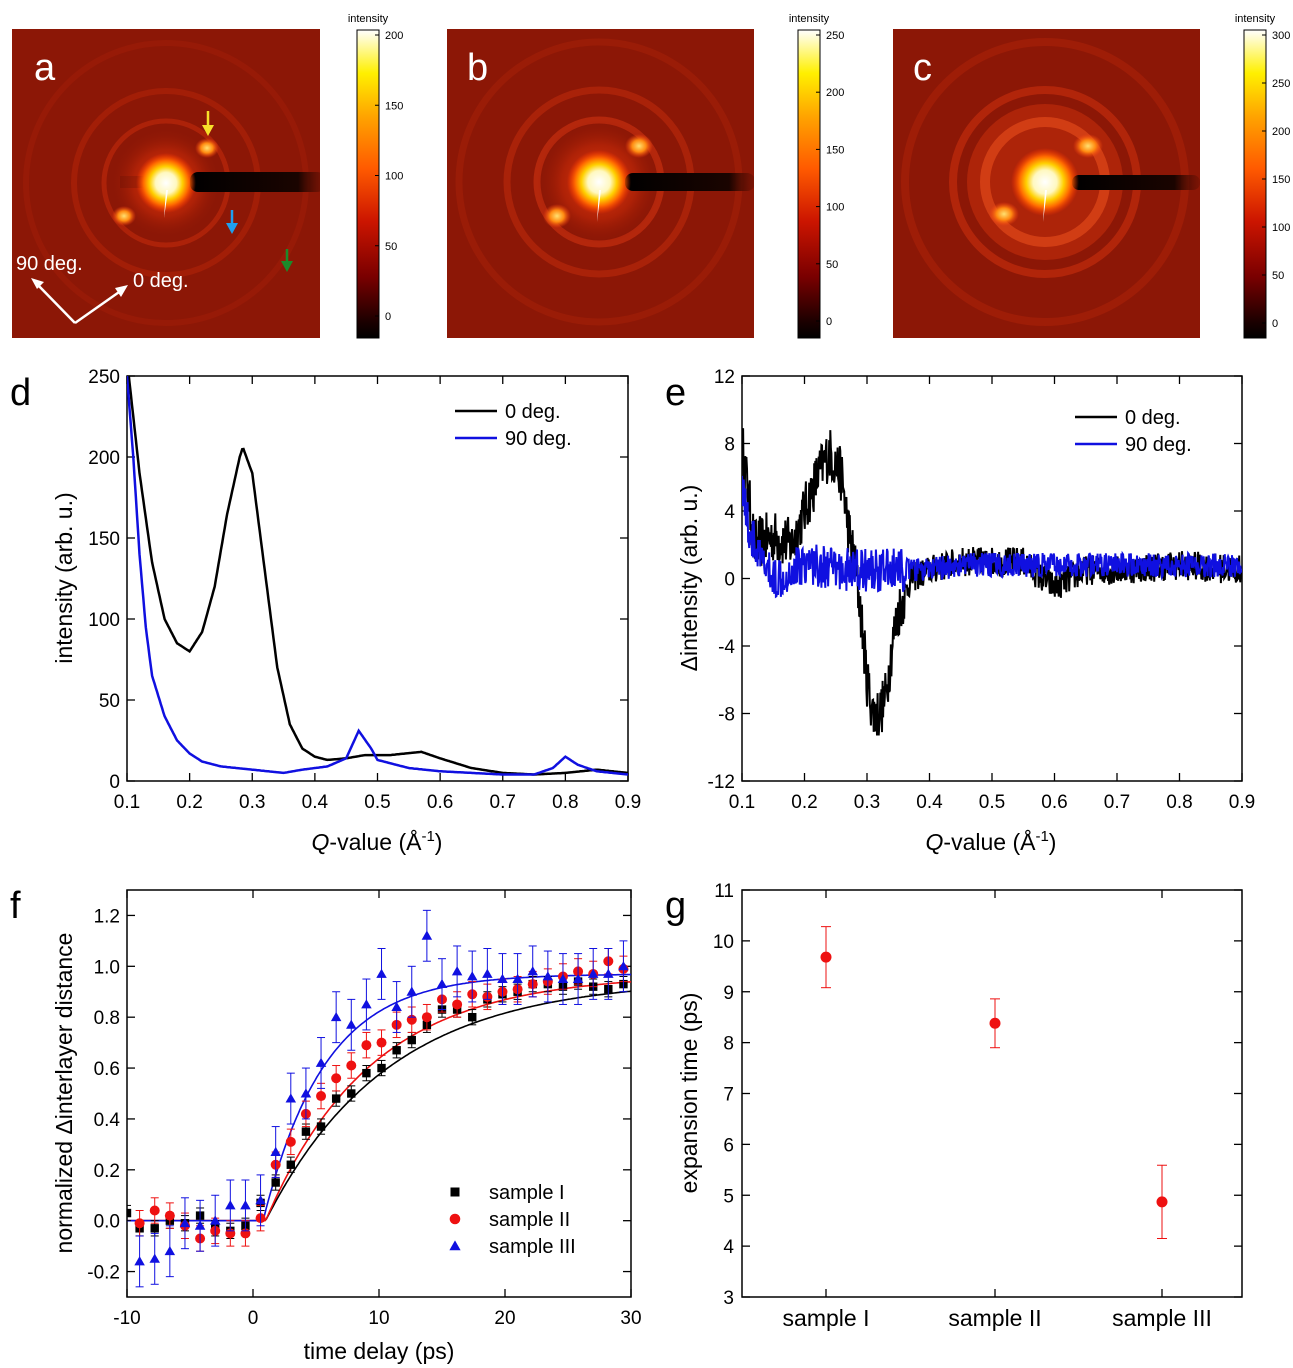  Describe the element at coordinates (992, 1093) in the screenshot. I see `plot-frame` at that location.